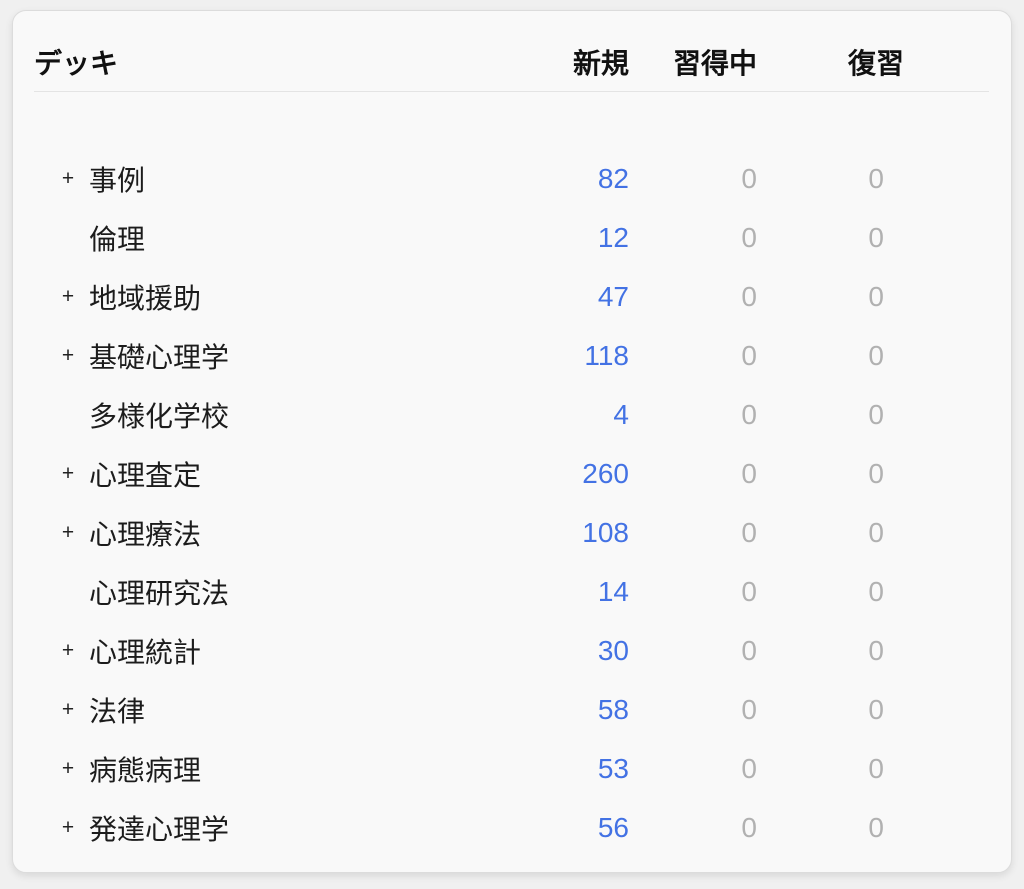  Describe the element at coordinates (606, 355) in the screenshot. I see `new-count: 118` at that location.